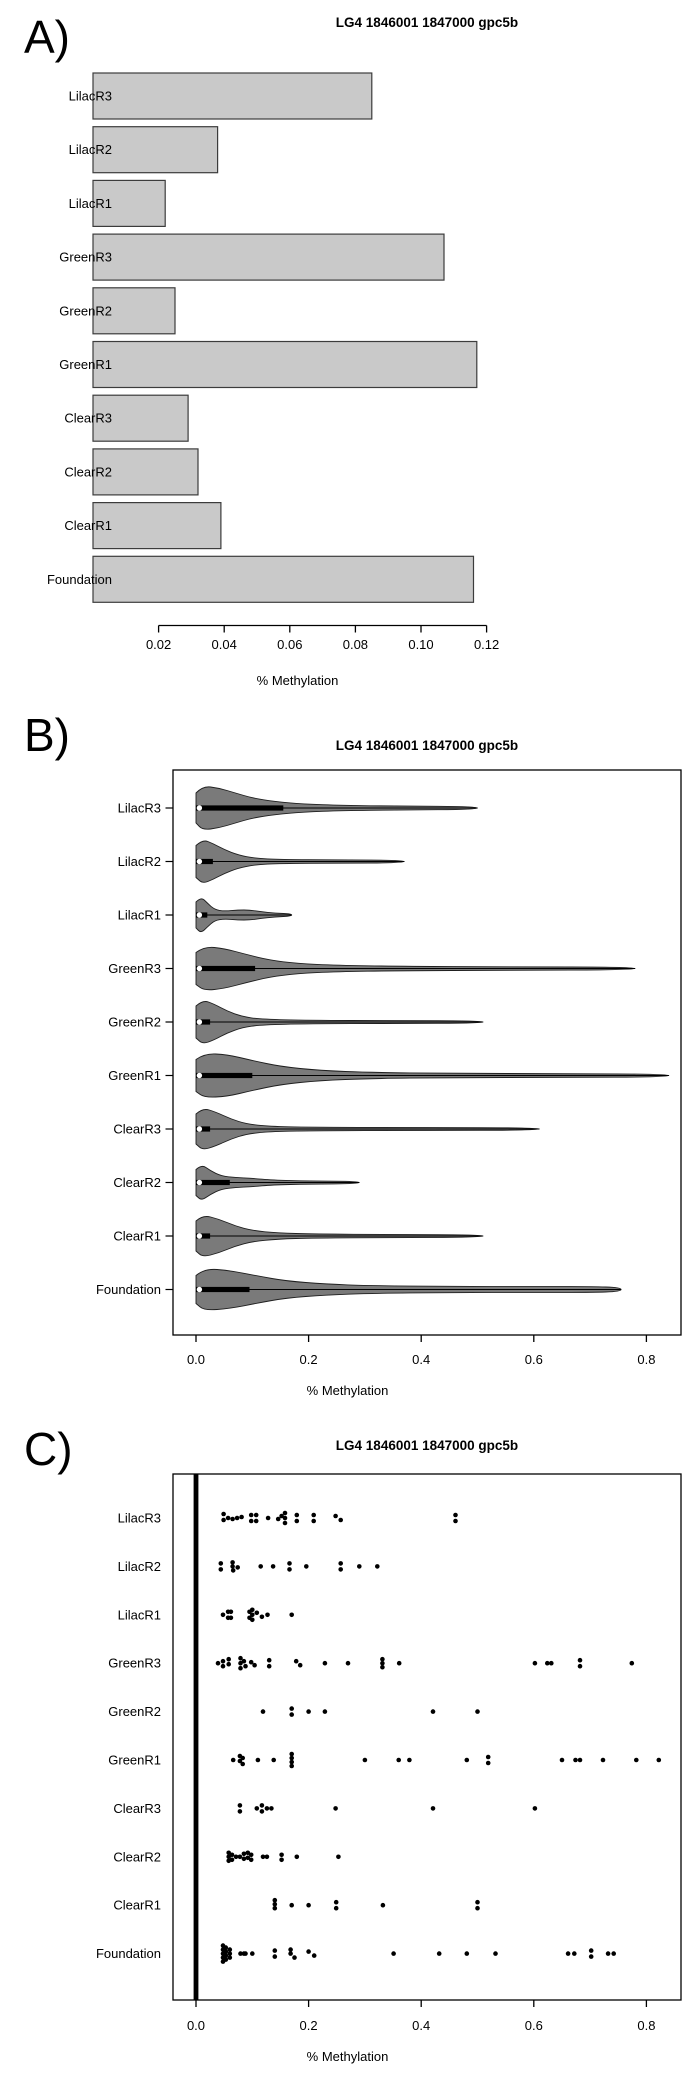  Describe the element at coordinates (232, 96) in the screenshot. I see `bar-LilacR3` at that location.